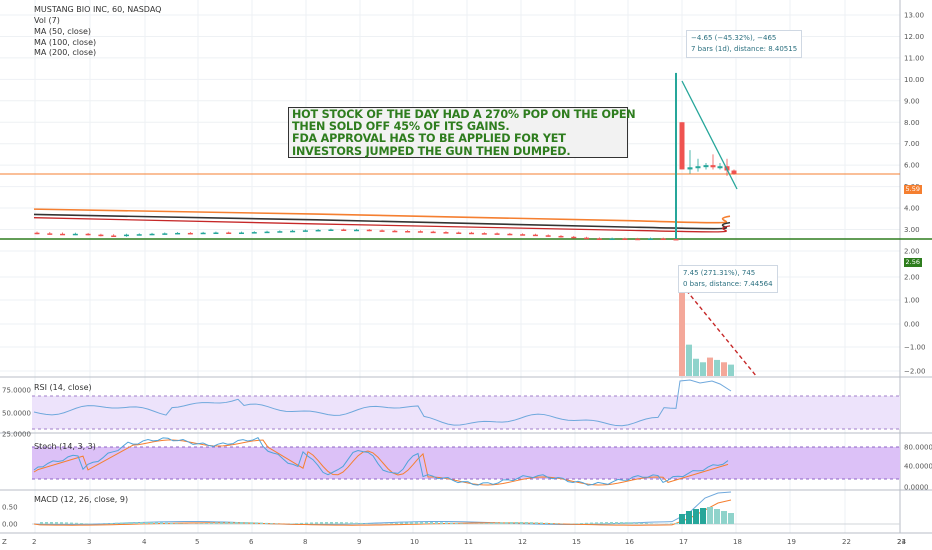  Describe the element at coordinates (912, 101) in the screenshot. I see `price-axis-tick: 9.00` at that location.